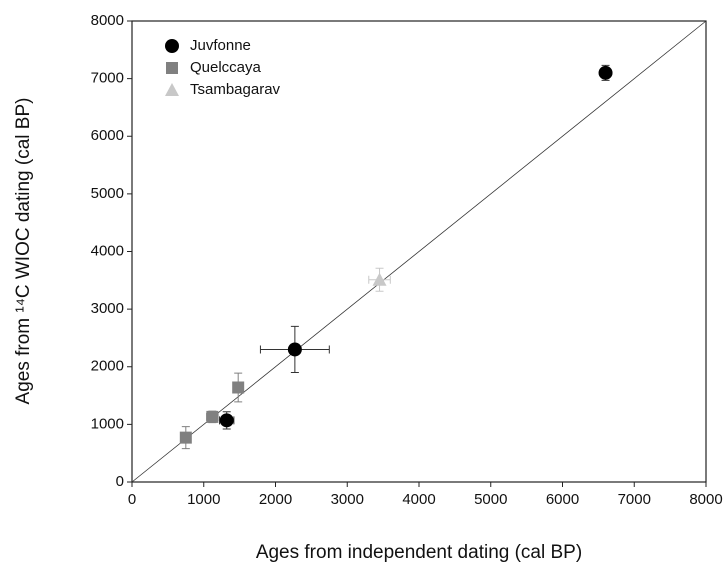  I want to click on x-tick-label: 8000, so click(705, 499).